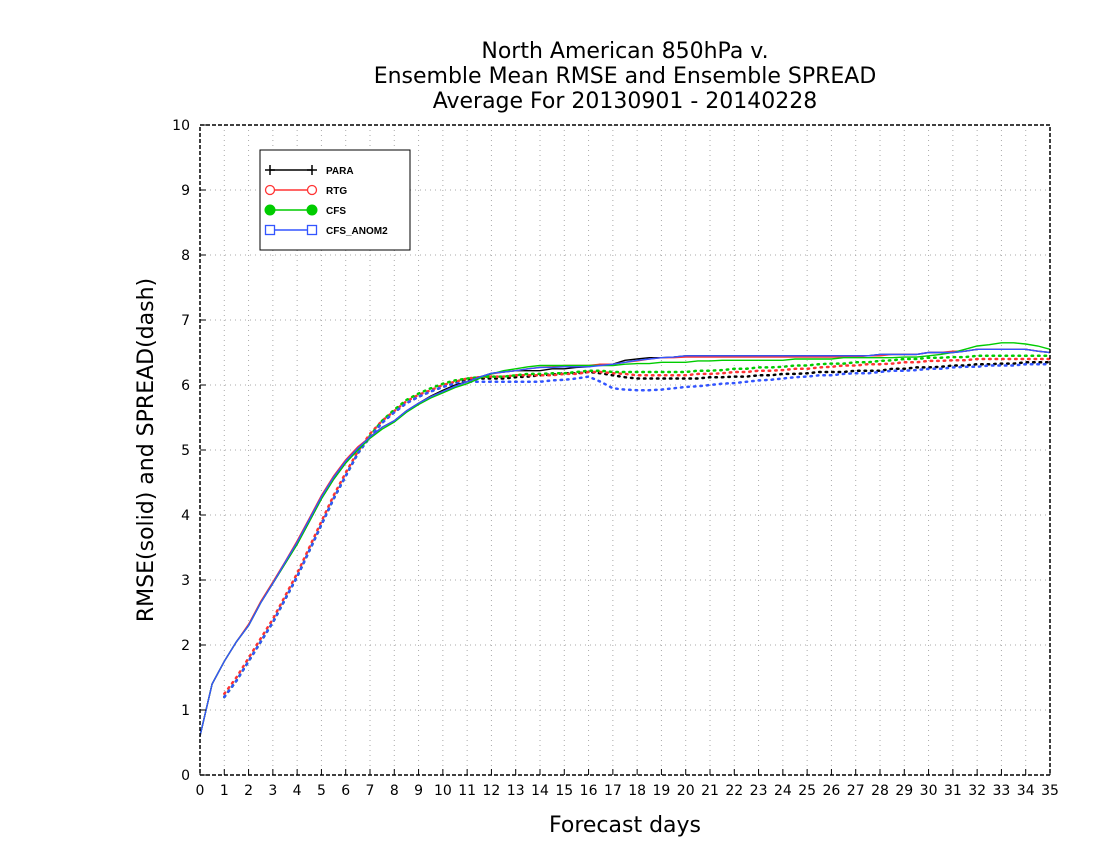  What do you see at coordinates (625, 825) in the screenshot?
I see `x-axis-title: Forecast days` at bounding box center [625, 825].